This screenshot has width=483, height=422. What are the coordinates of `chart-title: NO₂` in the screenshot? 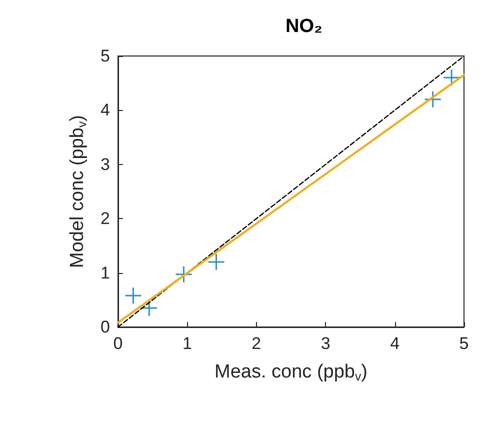 It's located at (304, 26).